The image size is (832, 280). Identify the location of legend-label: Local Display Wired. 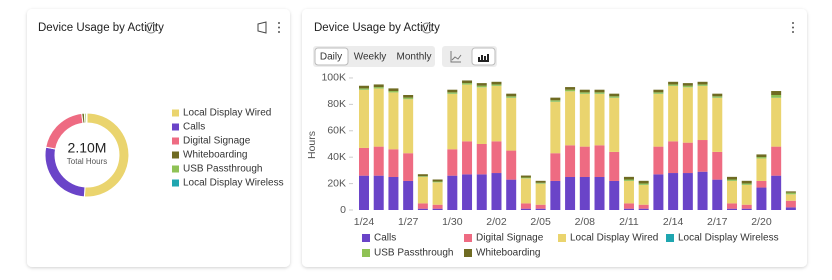
(227, 113).